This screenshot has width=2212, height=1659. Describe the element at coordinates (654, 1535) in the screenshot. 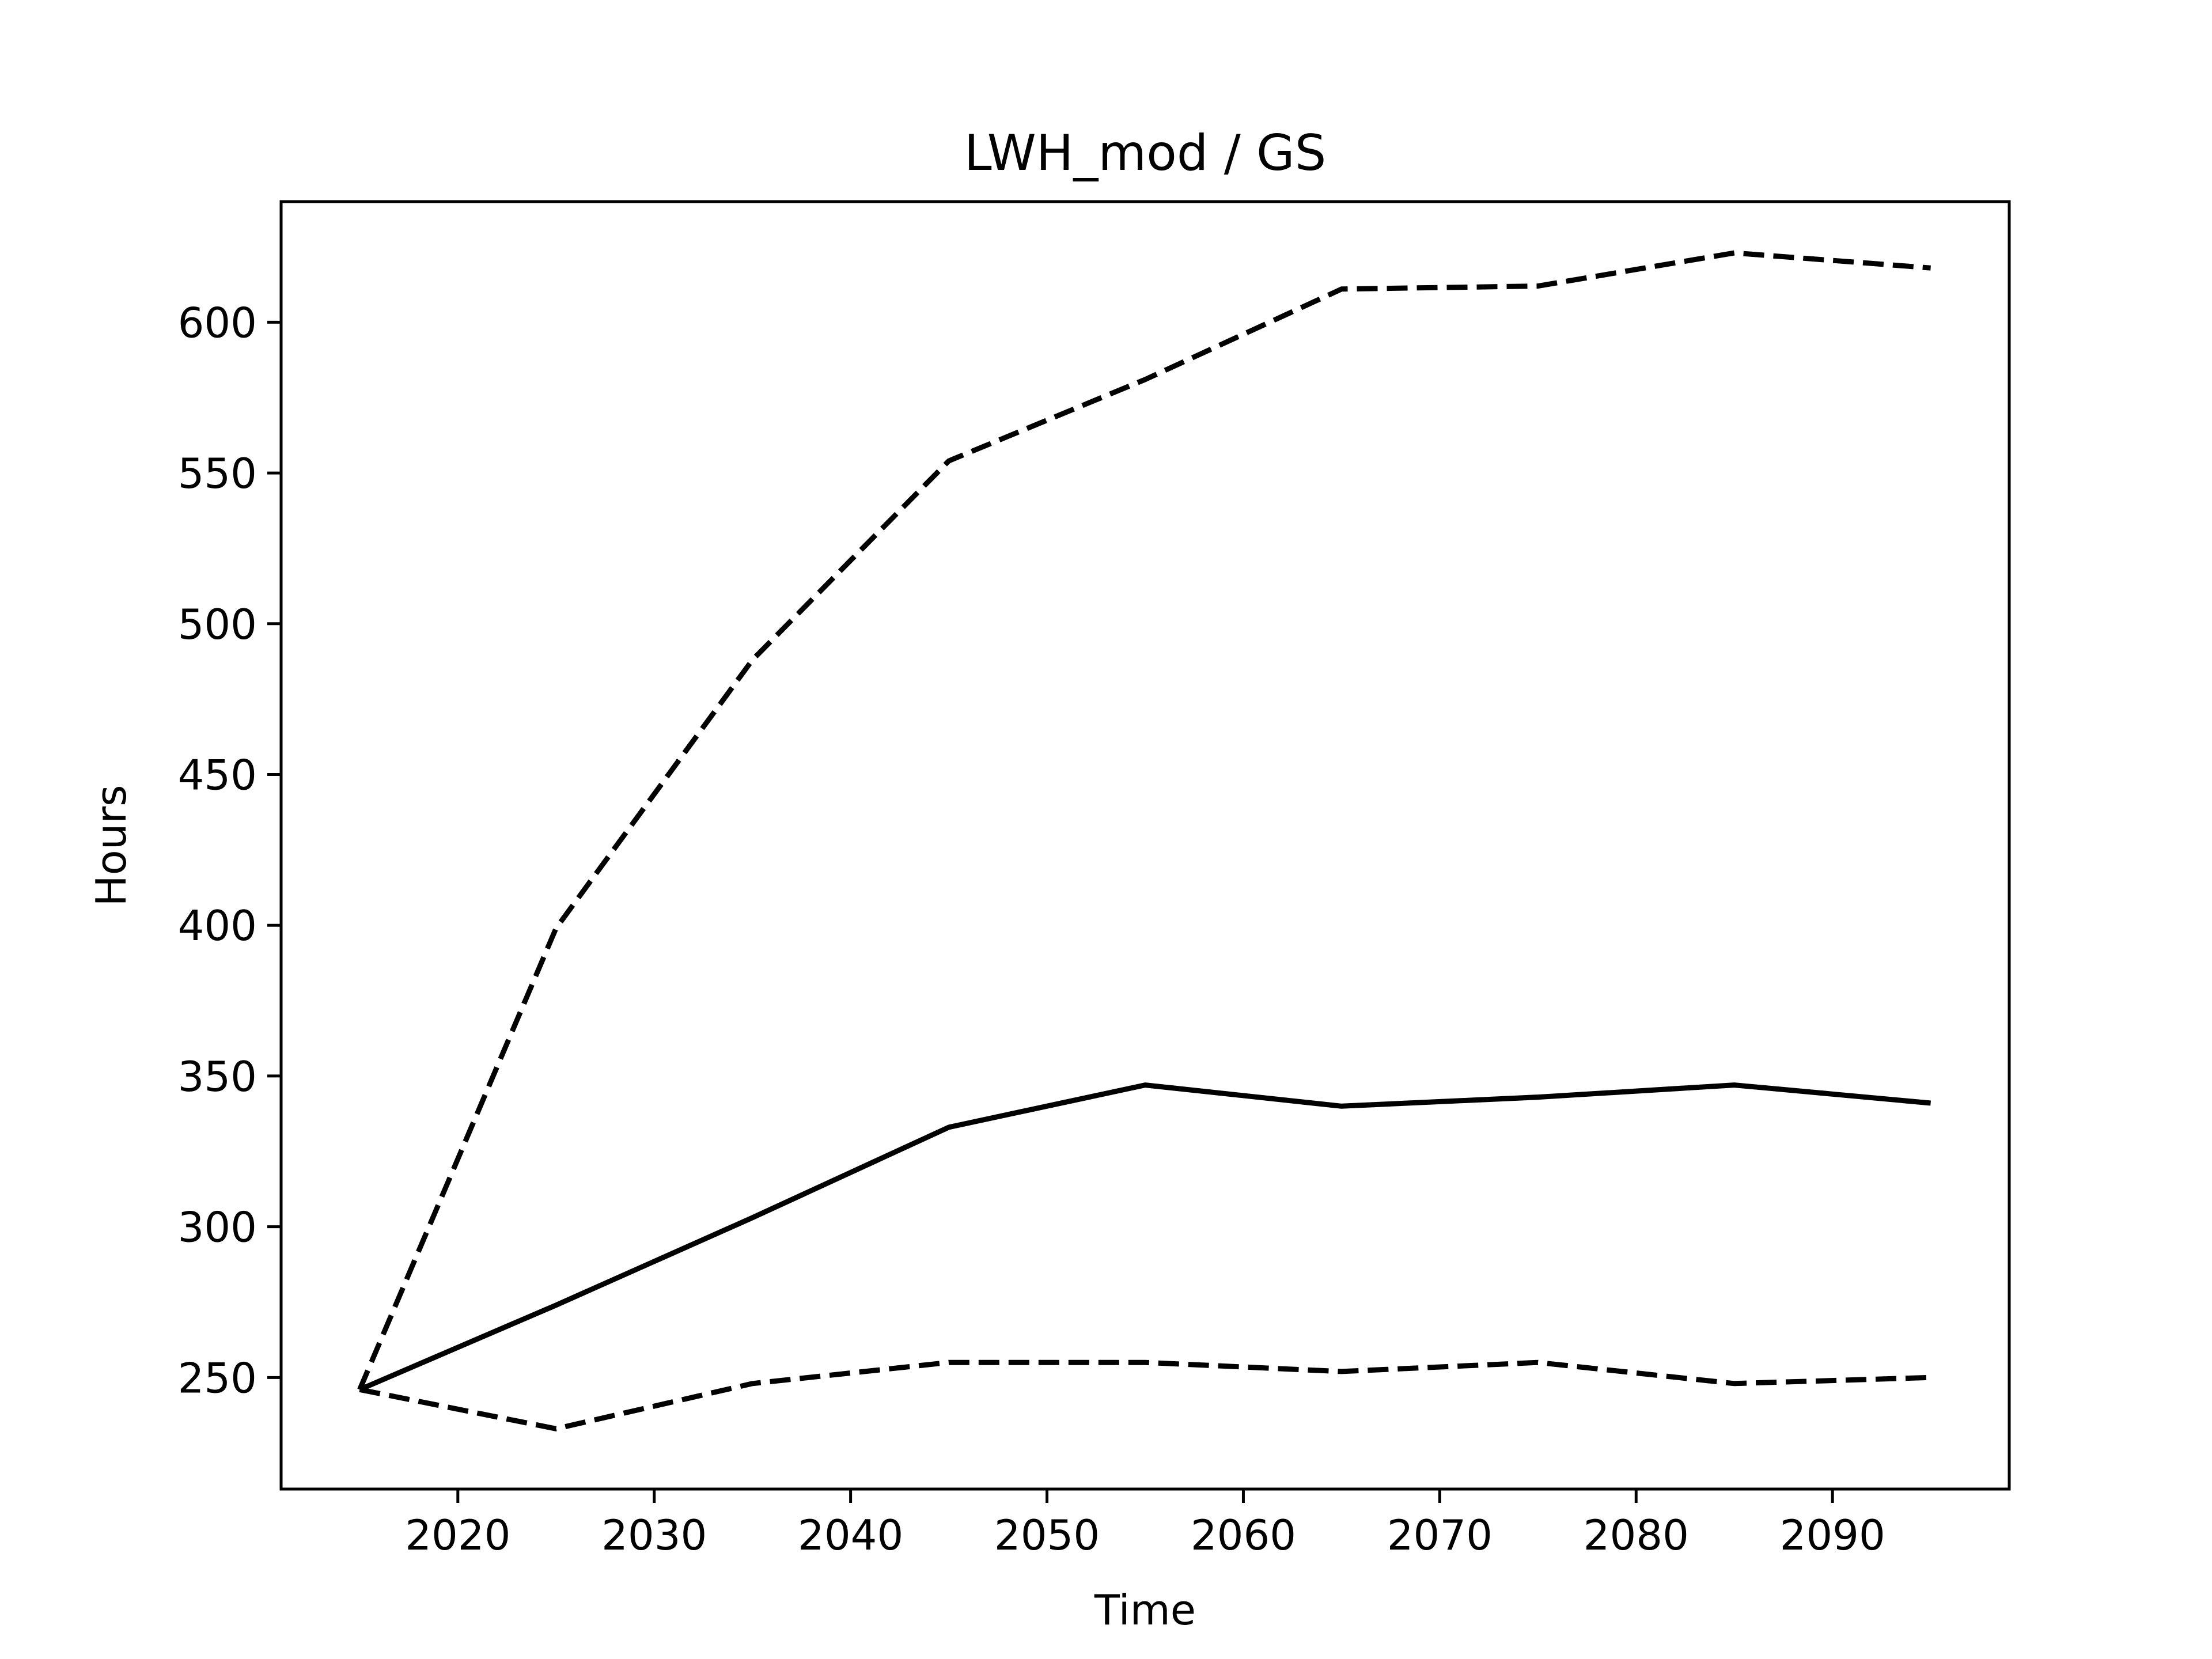

I see `x-tick-label: 2030` at that location.